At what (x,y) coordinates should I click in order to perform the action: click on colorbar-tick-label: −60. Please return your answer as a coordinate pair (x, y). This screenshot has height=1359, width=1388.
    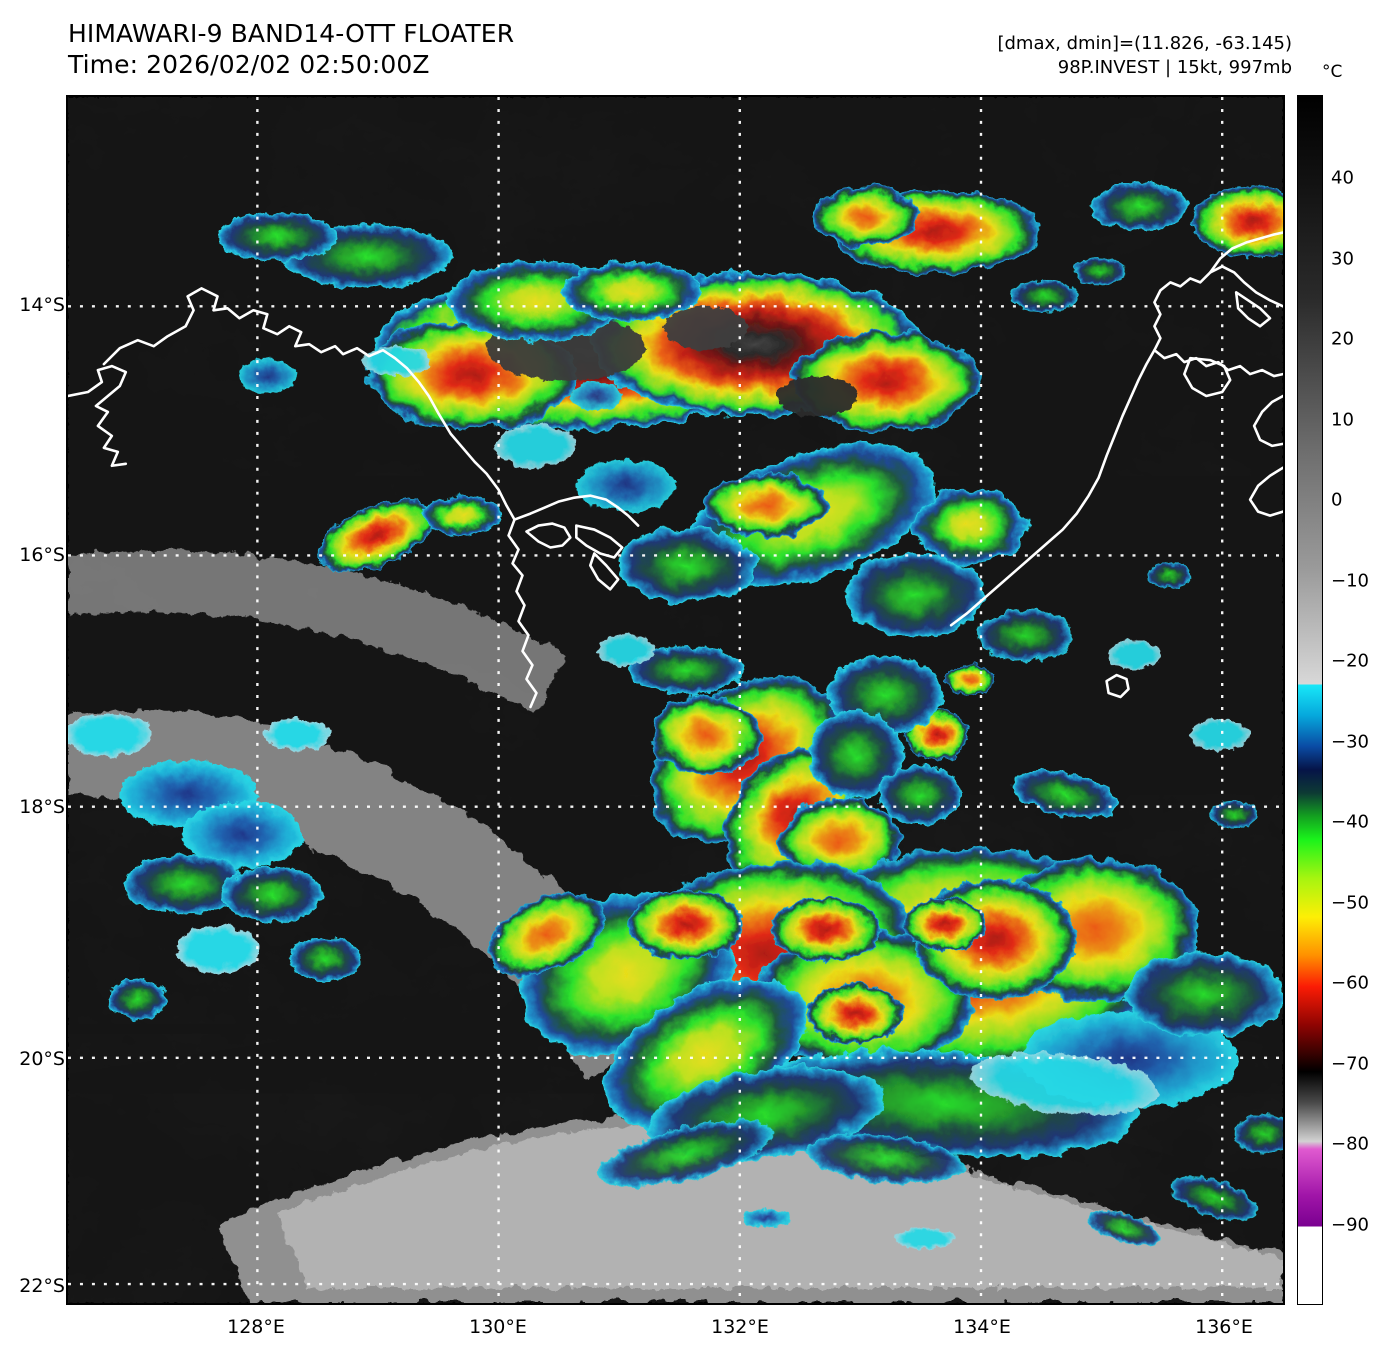
    Looking at the image, I should click on (1350, 983).